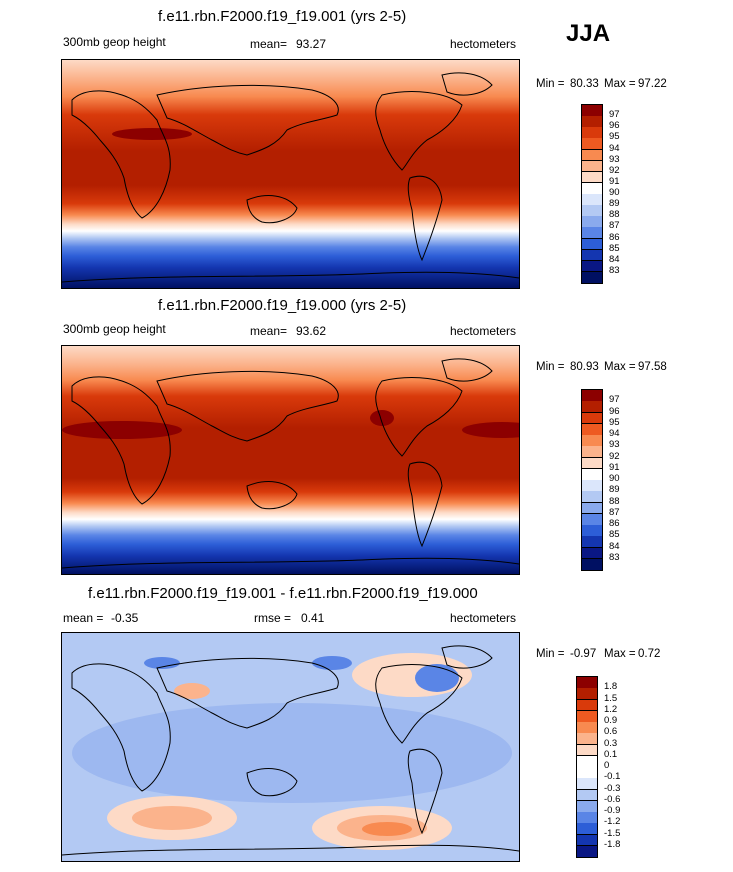 The width and height of the screenshot is (733, 872). What do you see at coordinates (611, 720) in the screenshot?
I see `colorbar-tick-label: 0.9` at bounding box center [611, 720].